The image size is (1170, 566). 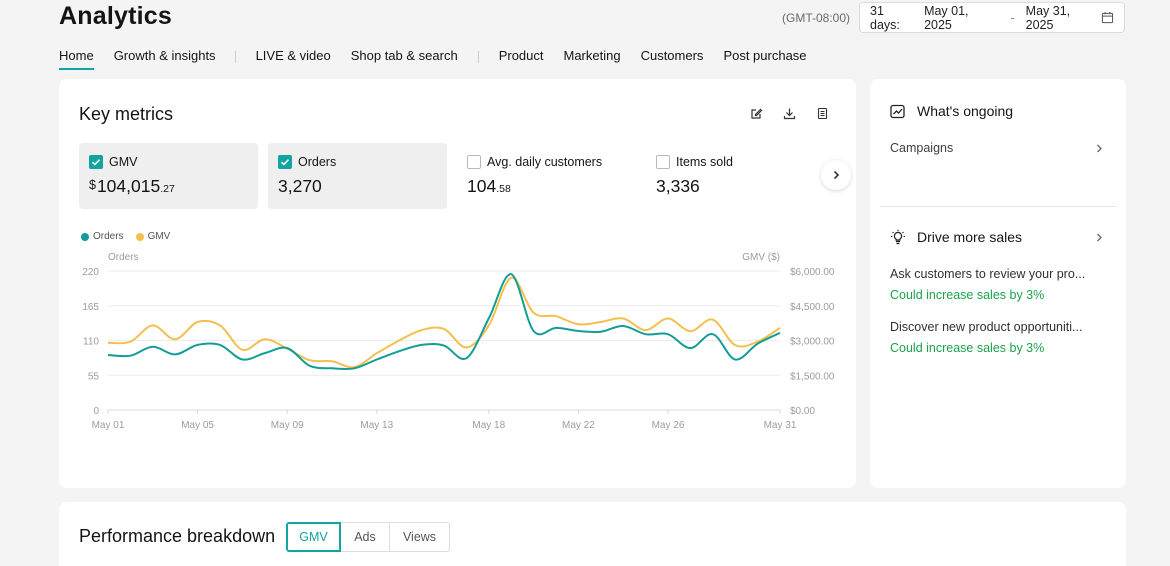 I want to click on metric-value-int: 104,015, so click(x=128, y=186).